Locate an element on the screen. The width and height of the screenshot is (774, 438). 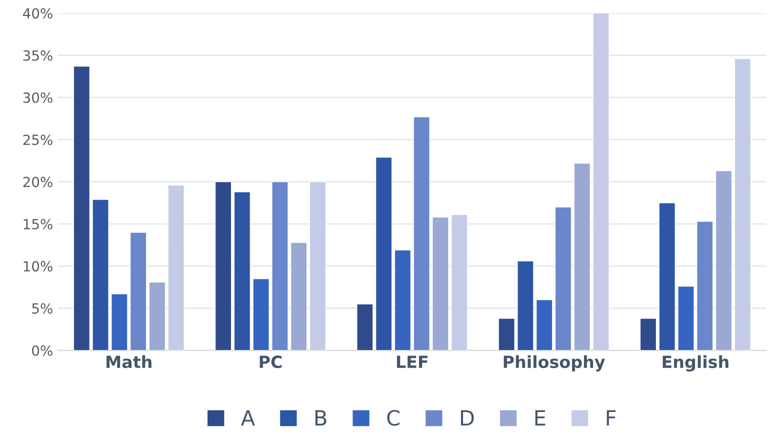
y-tick-label: 5% is located at coordinates (42, 308).